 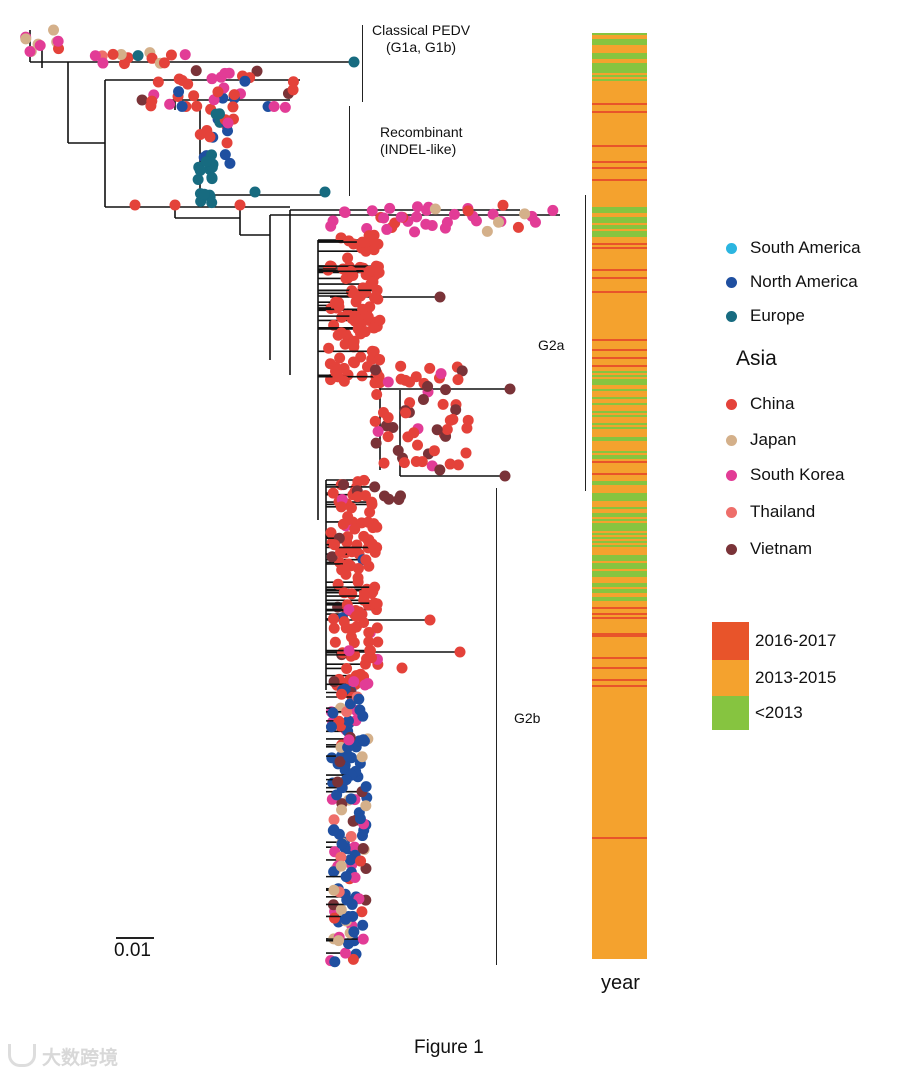 What do you see at coordinates (585, 343) in the screenshot?
I see `clade-bar-g2a` at bounding box center [585, 343].